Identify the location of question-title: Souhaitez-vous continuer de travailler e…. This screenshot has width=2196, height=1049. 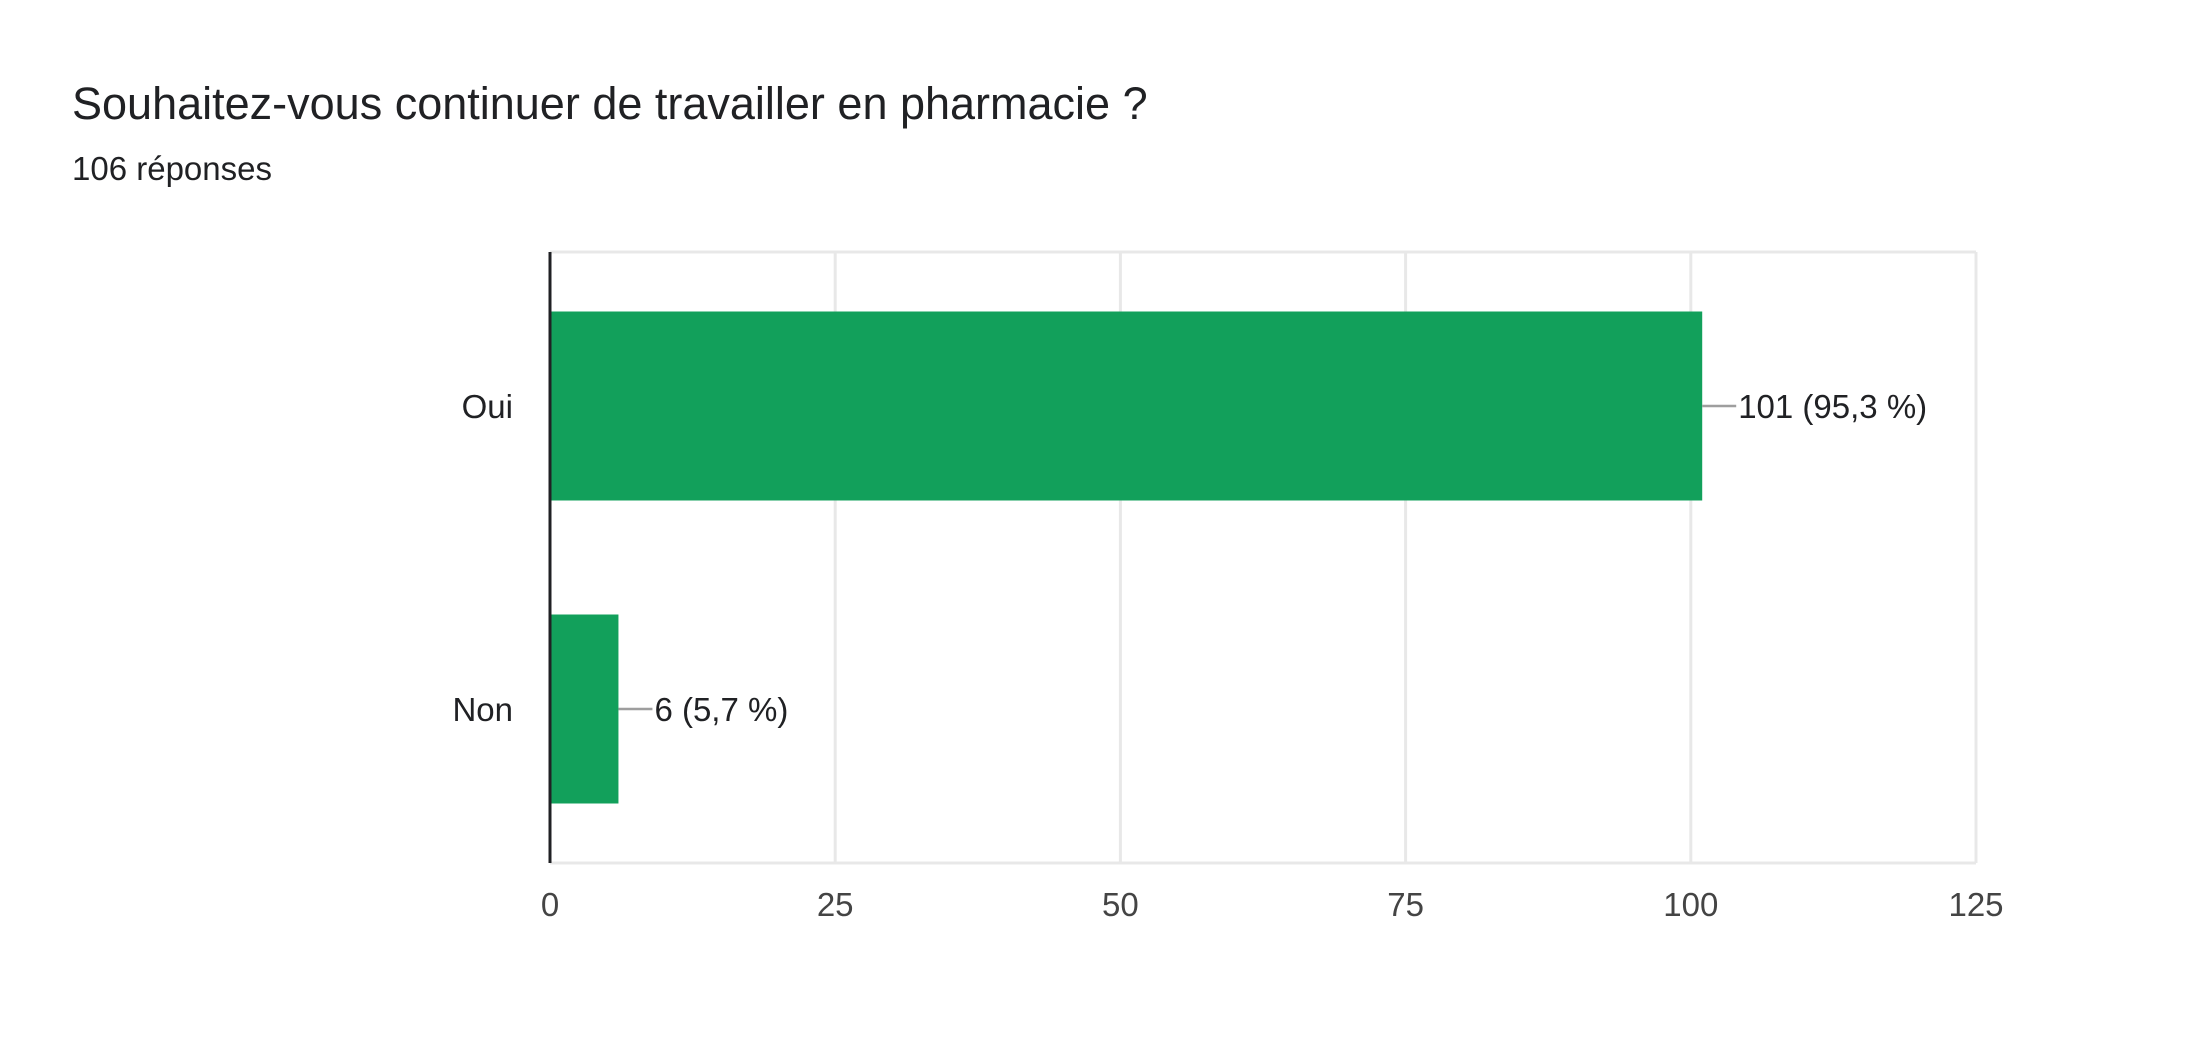
(610, 103).